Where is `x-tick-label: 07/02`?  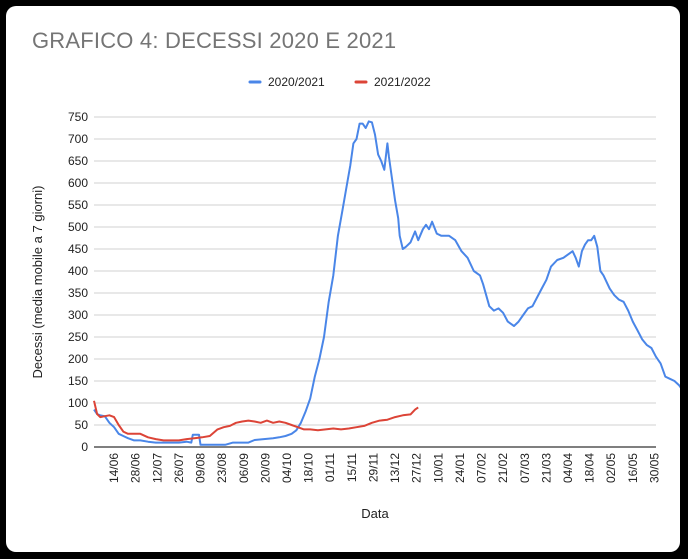 x-tick-label: 07/02 is located at coordinates (482, 468).